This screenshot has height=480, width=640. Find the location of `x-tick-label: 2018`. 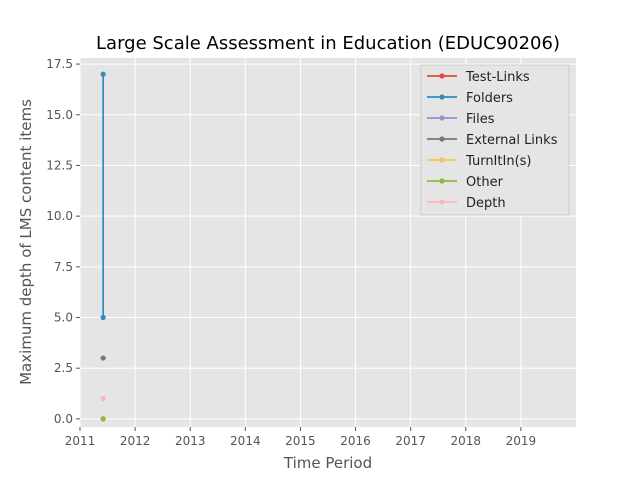

x-tick-label: 2018 is located at coordinates (466, 441).